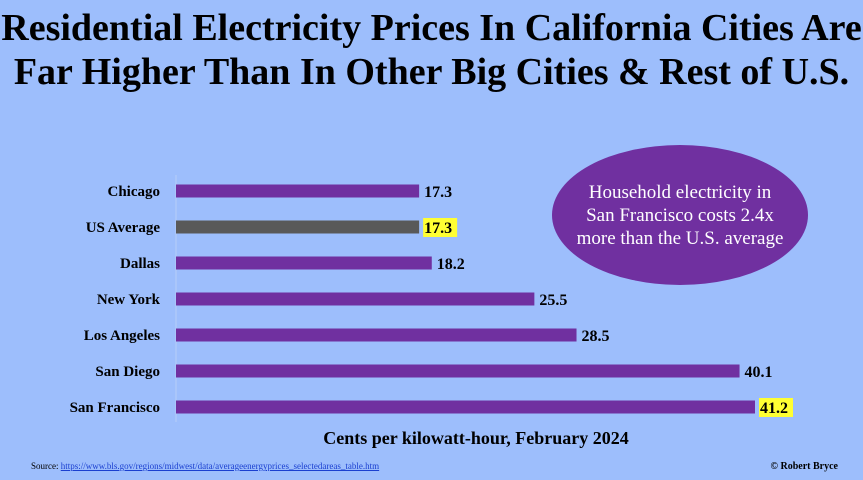 This screenshot has width=863, height=480. I want to click on category-label: Los Angeles, so click(122, 336).